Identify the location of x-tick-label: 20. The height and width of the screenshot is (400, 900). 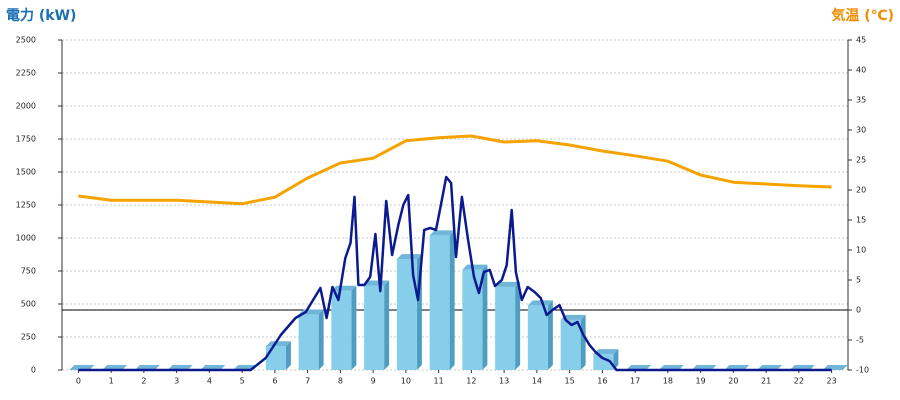
(733, 381).